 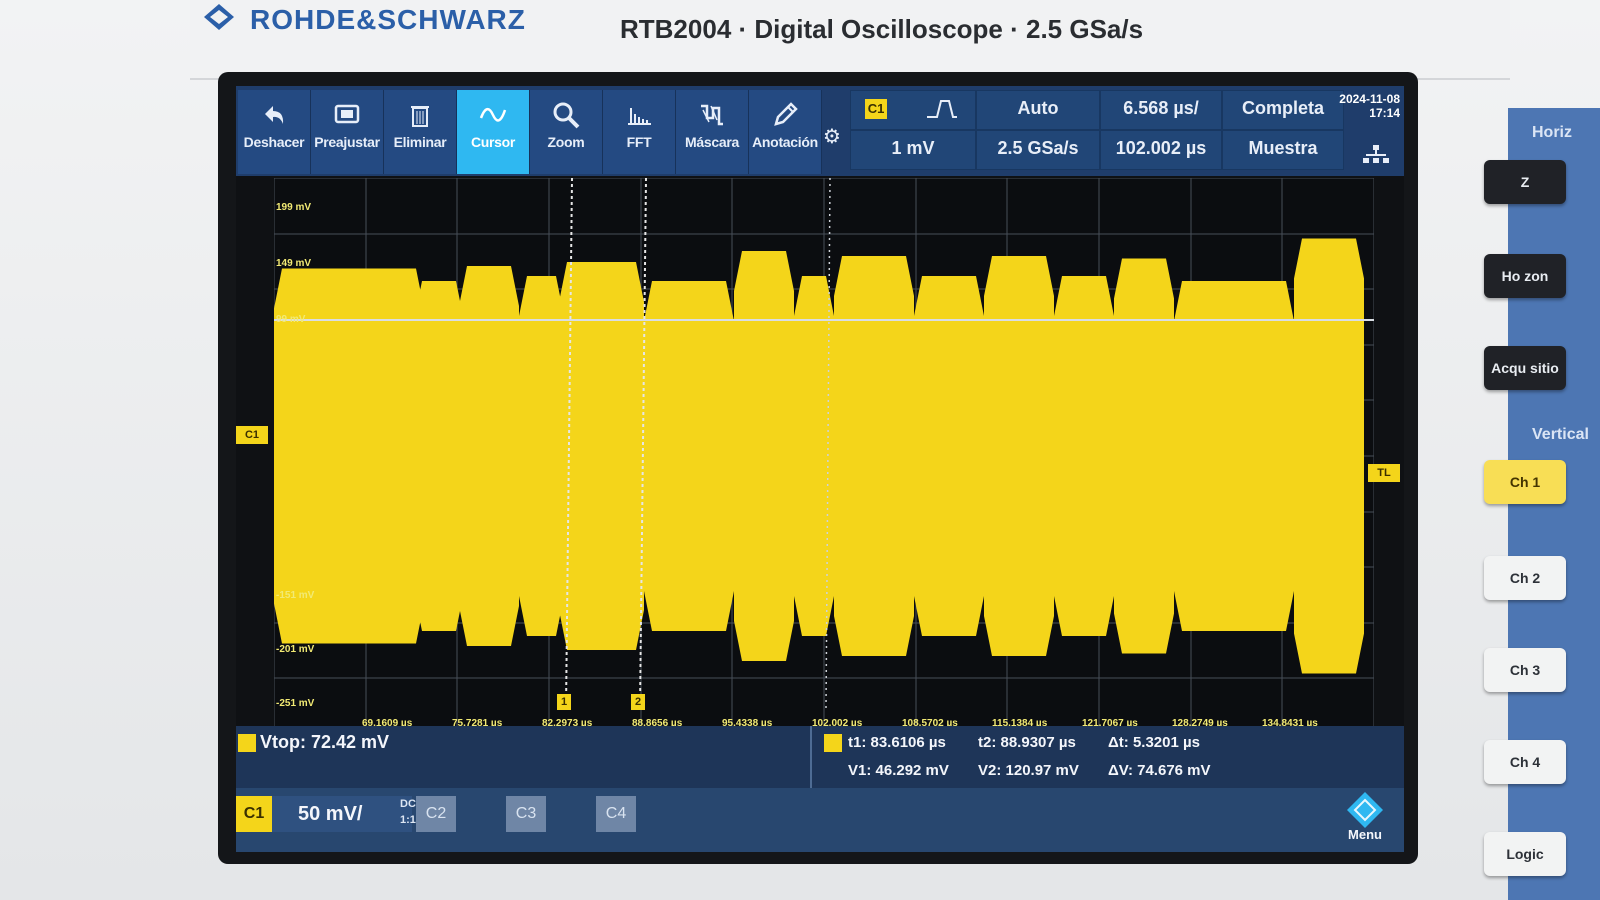 What do you see at coordinates (657, 723) in the screenshot?
I see `x-label-3: 88.8656 µs` at bounding box center [657, 723].